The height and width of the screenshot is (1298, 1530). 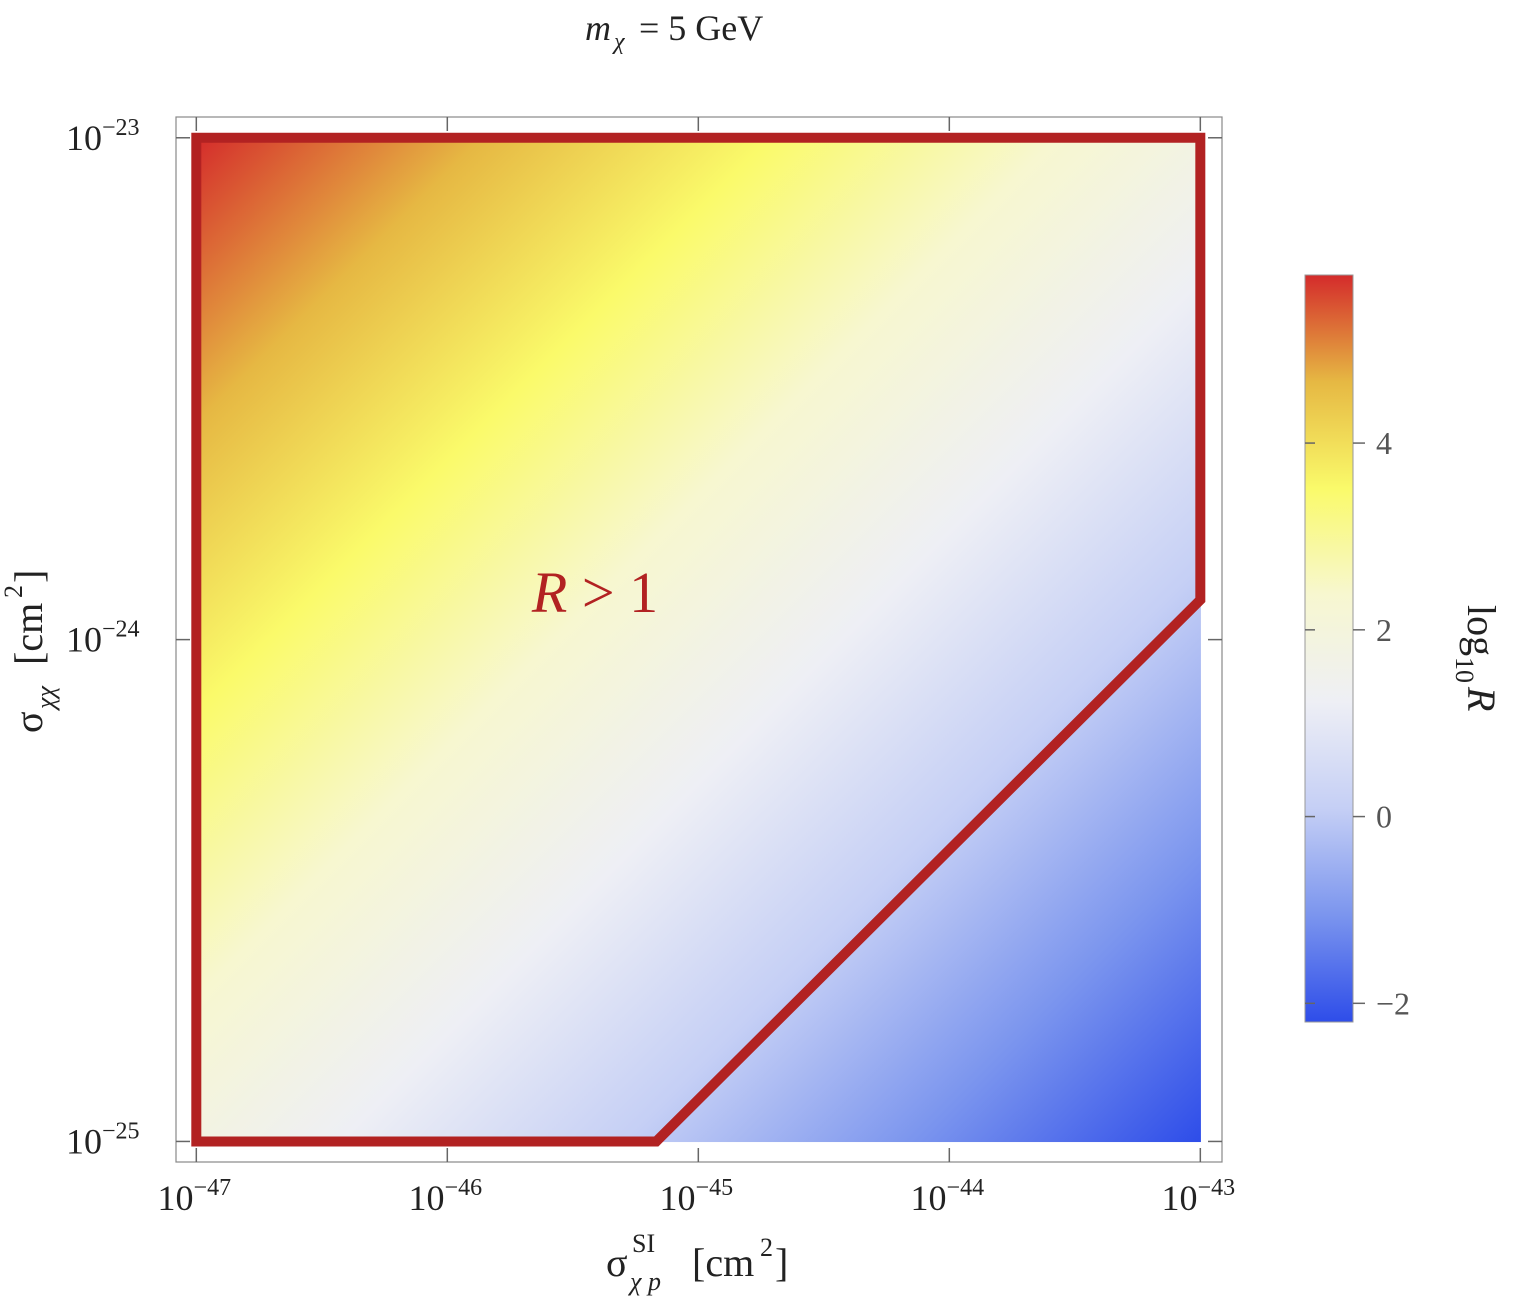 What do you see at coordinates (28, 722) in the screenshot?
I see `y-label-part: σ` at bounding box center [28, 722].